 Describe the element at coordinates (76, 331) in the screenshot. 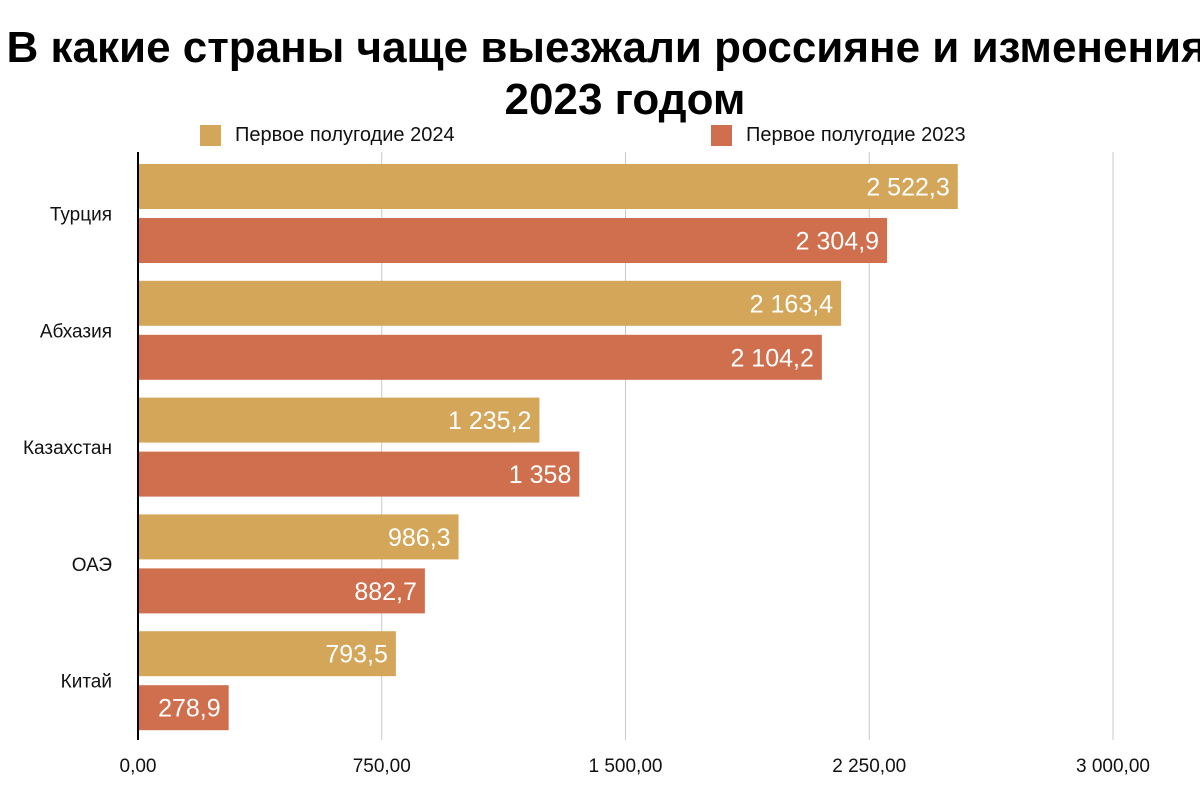

I see `y-category-label: Абхазия` at that location.